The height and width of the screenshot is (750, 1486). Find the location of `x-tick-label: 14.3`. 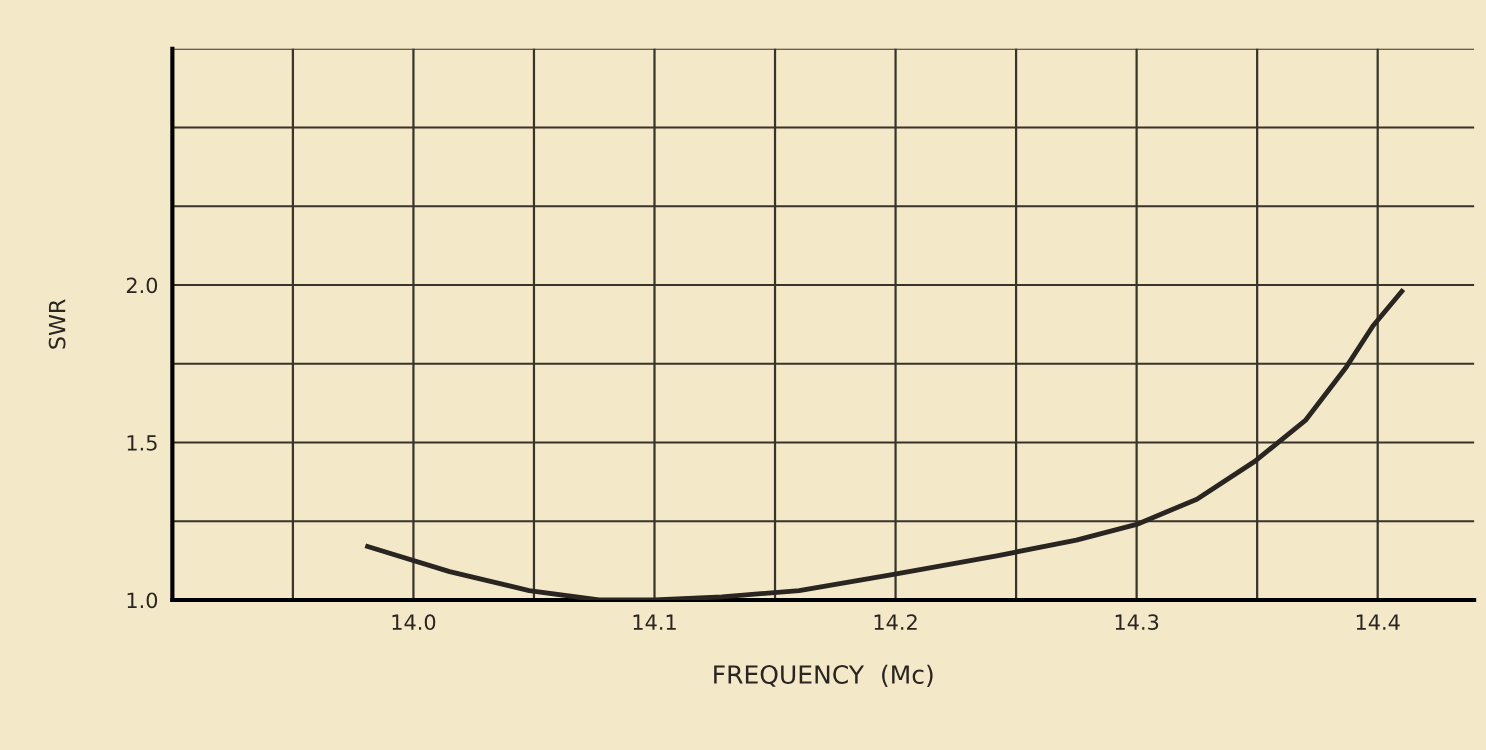

x-tick-label: 14.3 is located at coordinates (1137, 622).